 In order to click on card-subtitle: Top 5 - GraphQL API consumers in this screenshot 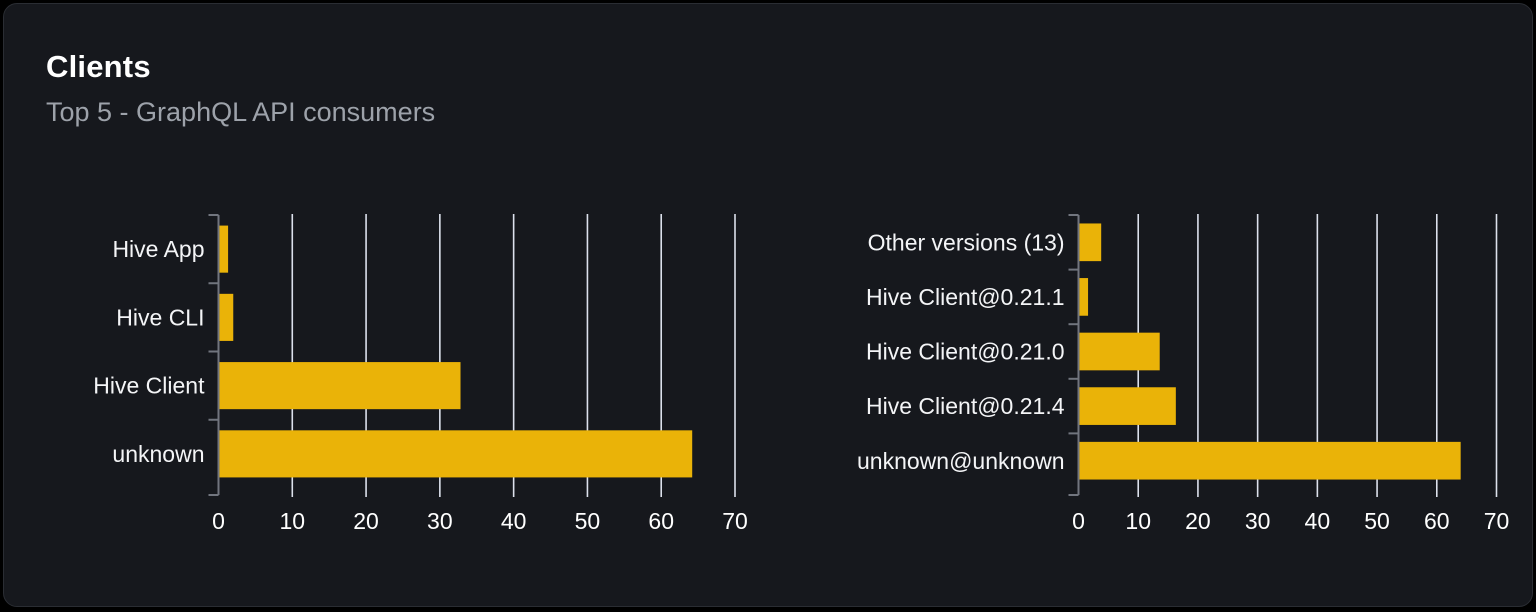, I will do `click(241, 112)`.